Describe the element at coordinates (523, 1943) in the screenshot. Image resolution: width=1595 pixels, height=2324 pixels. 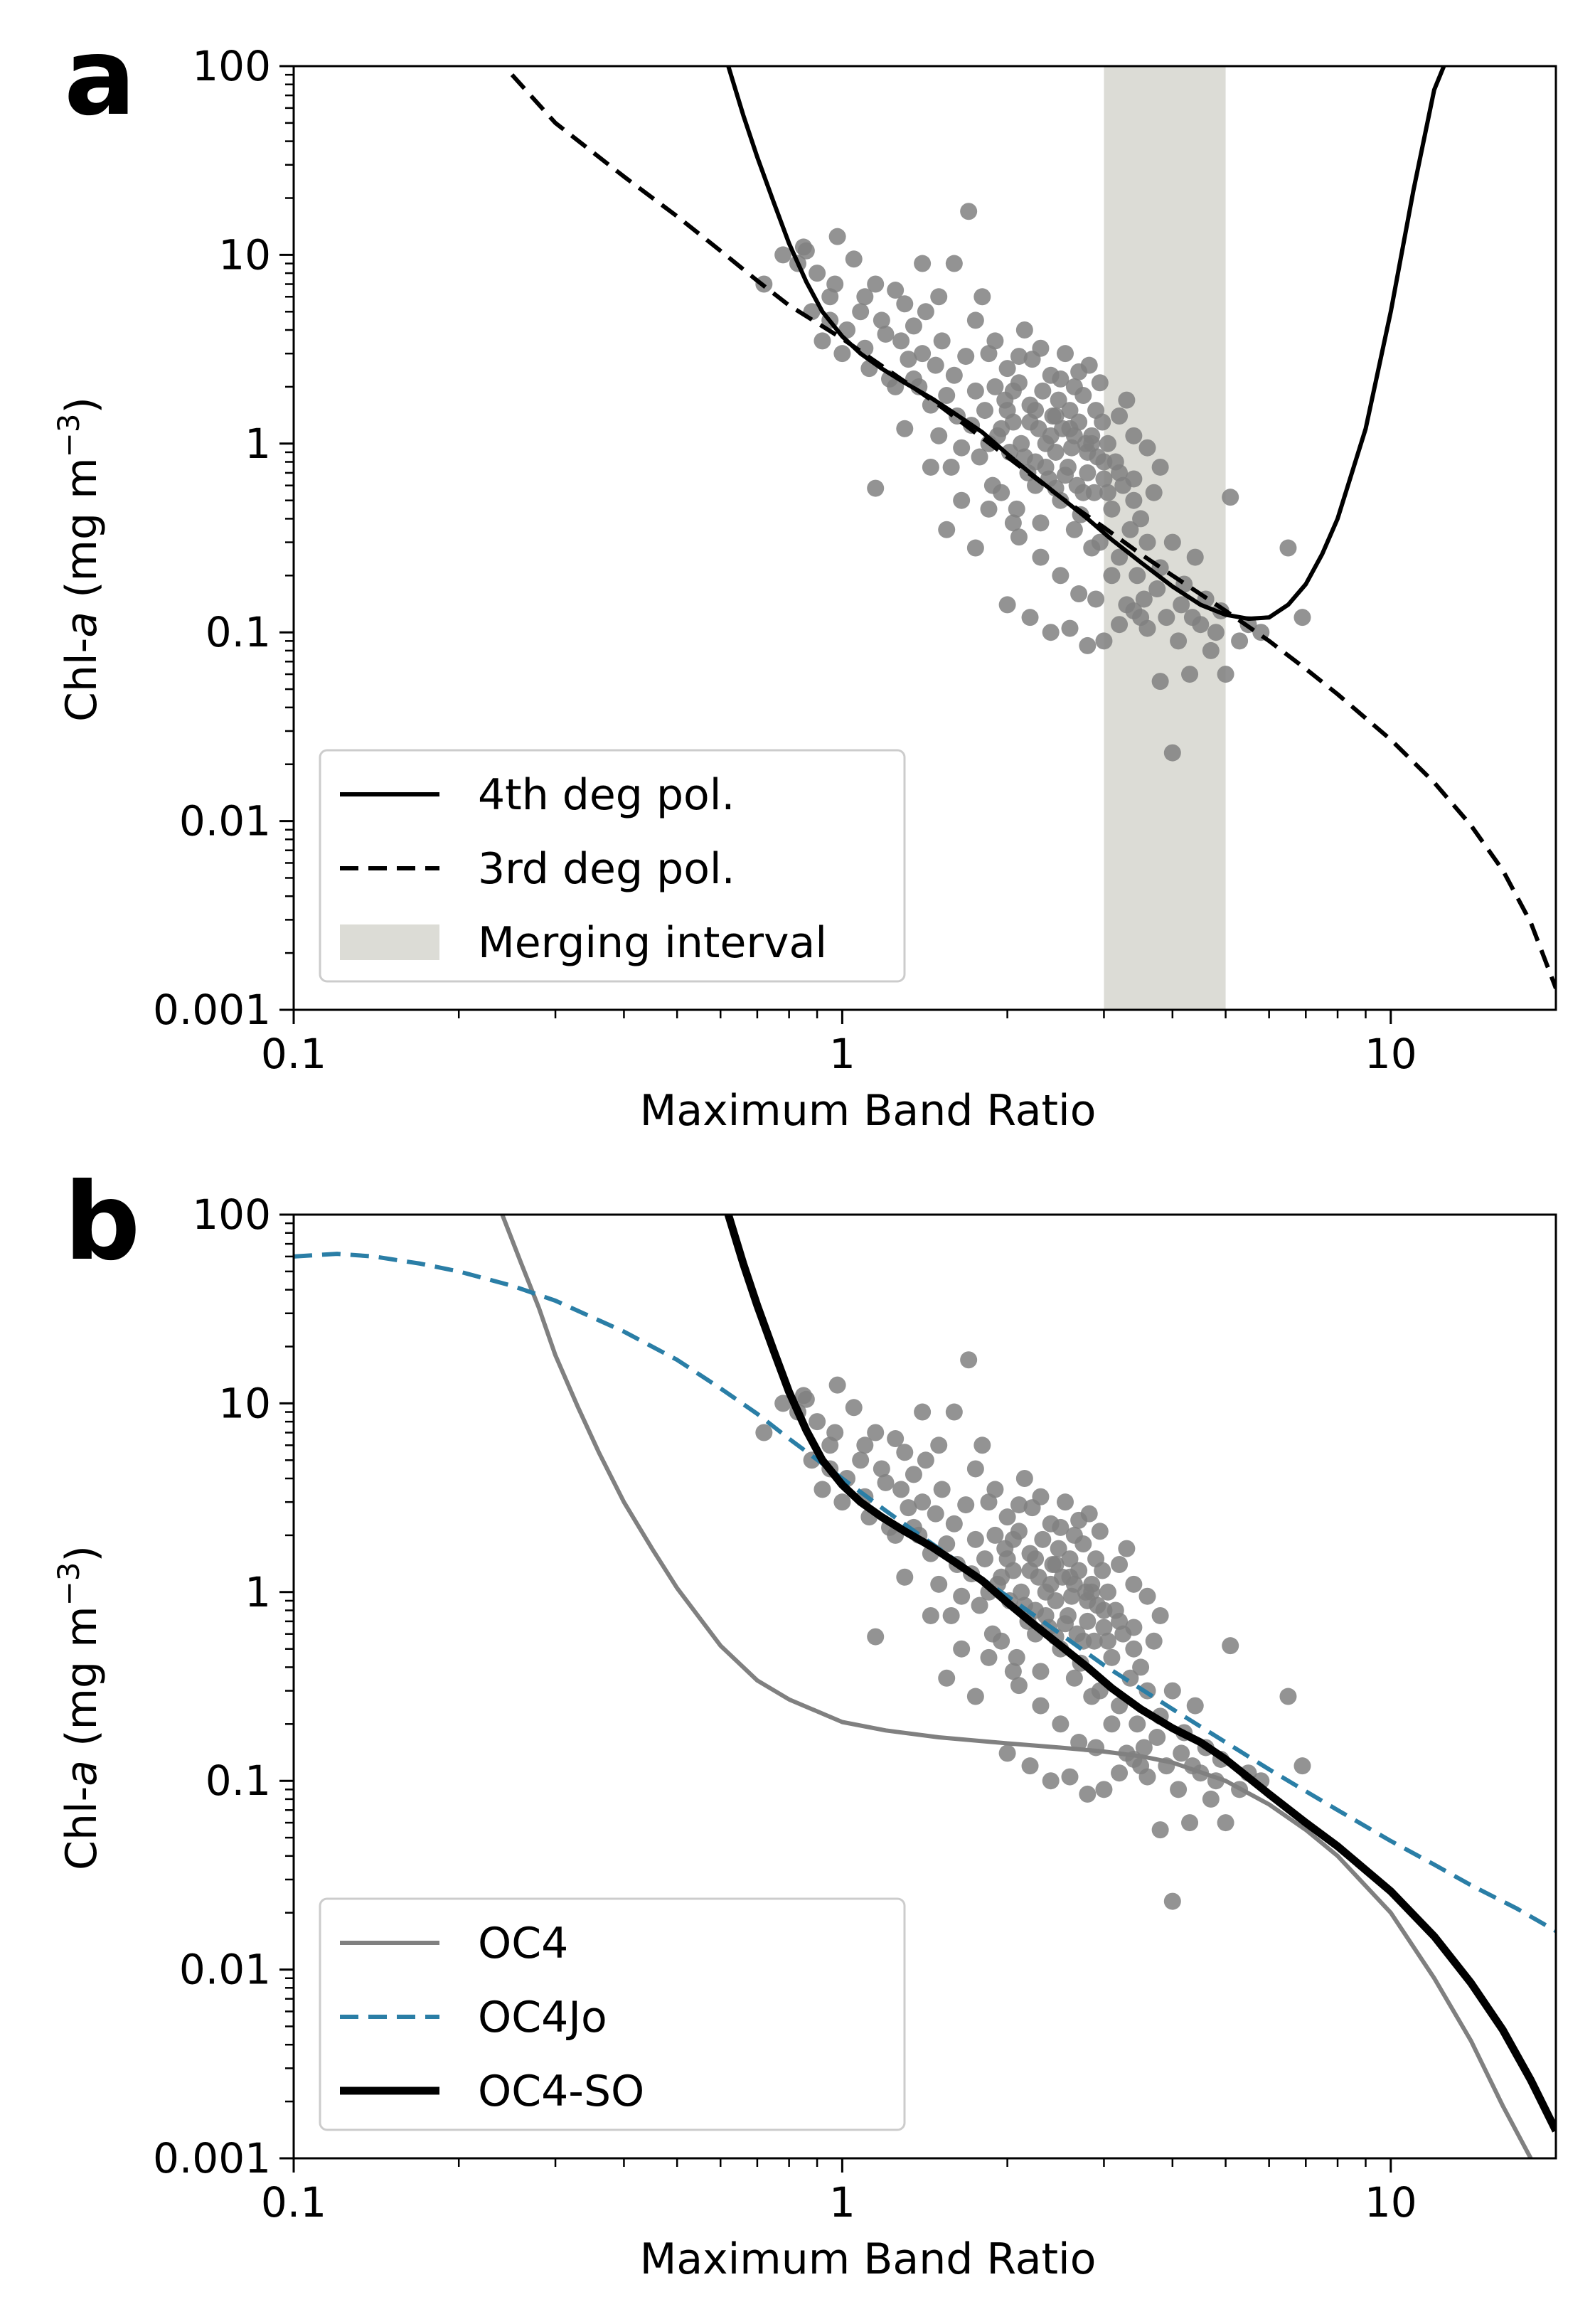
I see `legend-label: OC4` at that location.